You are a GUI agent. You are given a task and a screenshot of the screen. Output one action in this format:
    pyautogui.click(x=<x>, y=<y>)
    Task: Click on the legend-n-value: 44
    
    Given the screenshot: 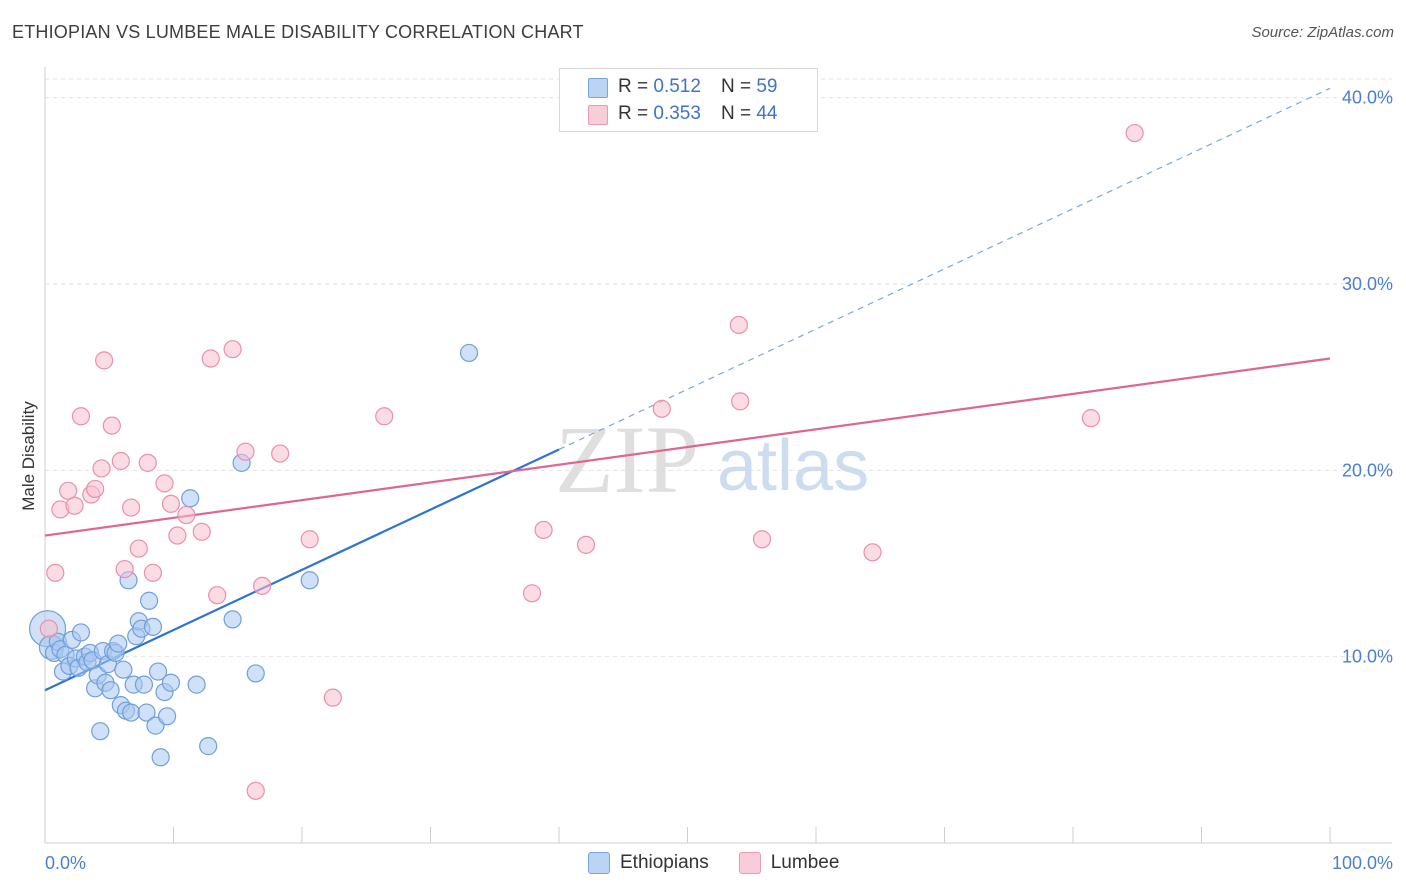 What is the action you would take?
    pyautogui.click(x=767, y=113)
    